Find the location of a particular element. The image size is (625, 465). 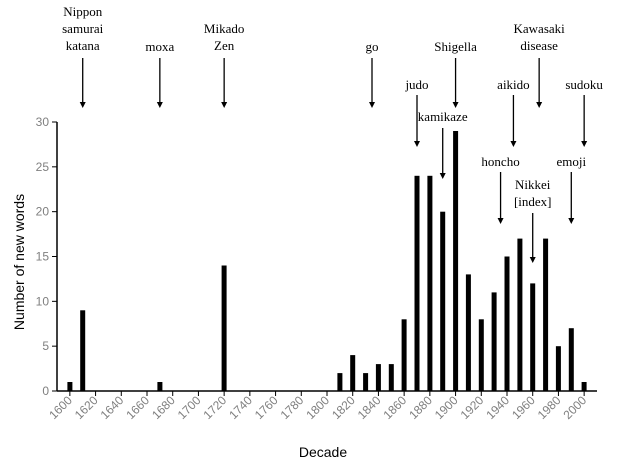

annotation-label: Shigella is located at coordinates (455, 46).